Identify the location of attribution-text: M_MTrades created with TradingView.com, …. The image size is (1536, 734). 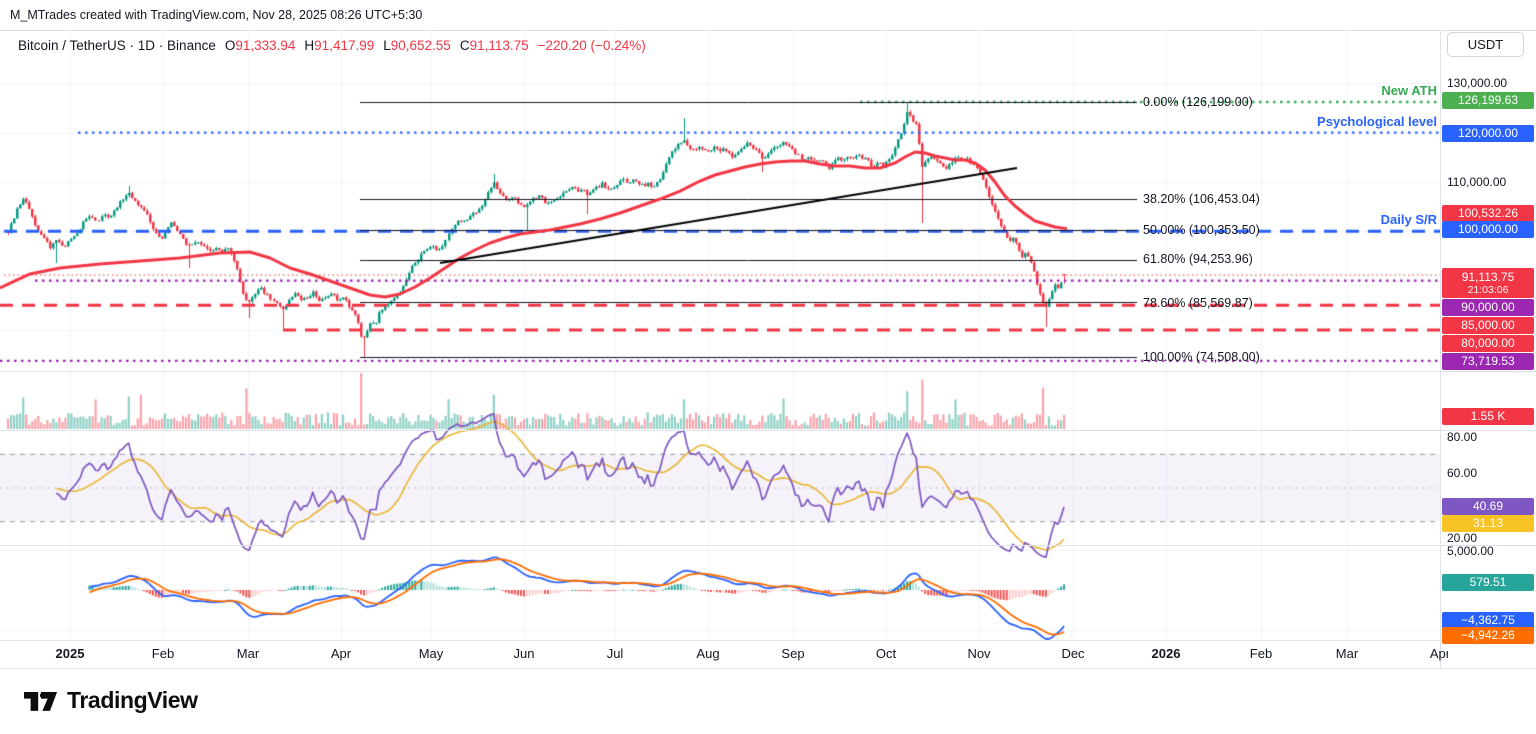
(216, 15).